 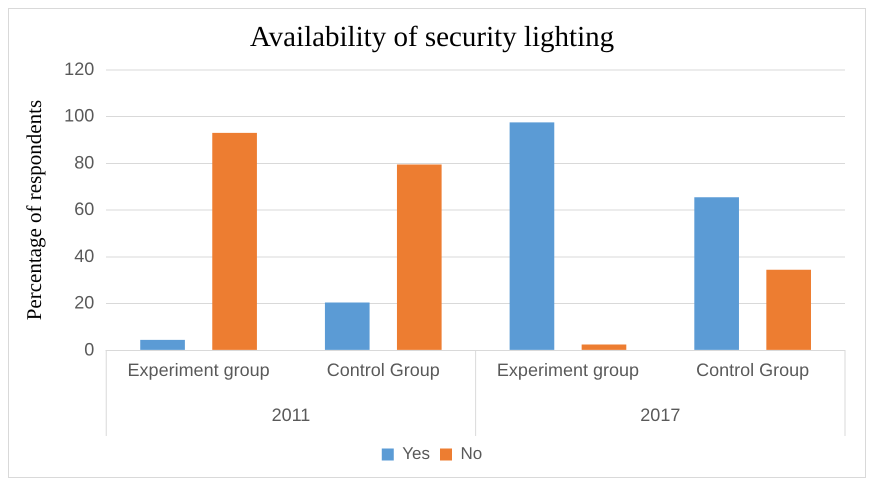 What do you see at coordinates (84, 302) in the screenshot?
I see `y-tick-label: 20` at bounding box center [84, 302].